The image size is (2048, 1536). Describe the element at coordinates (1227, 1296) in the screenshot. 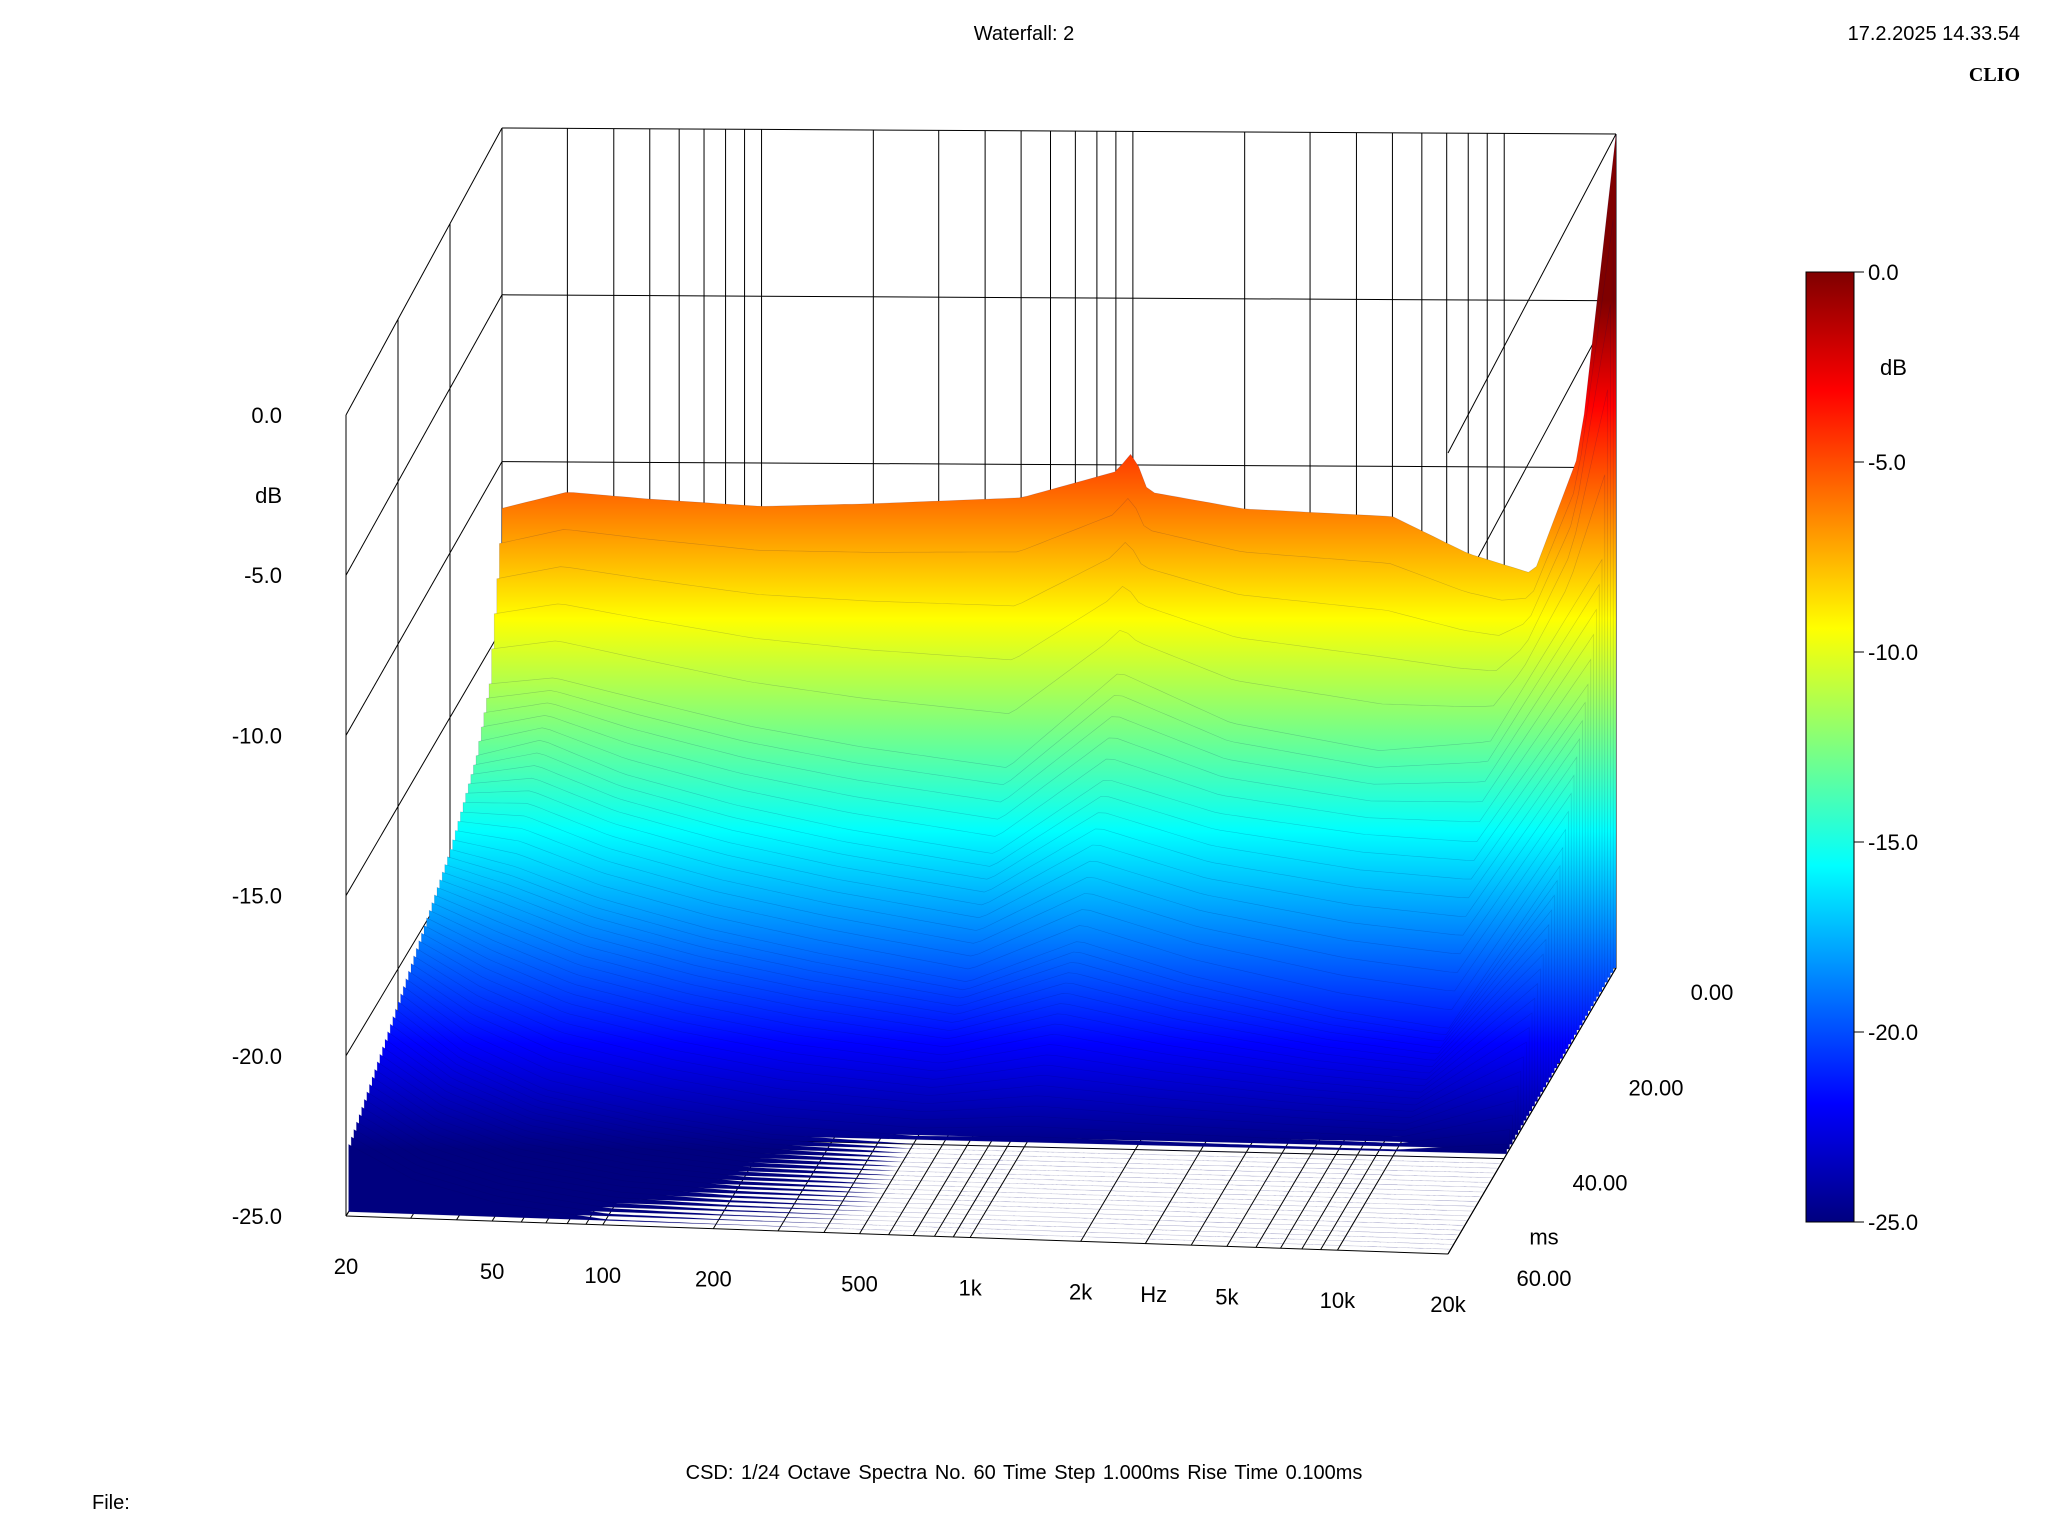

I see `x-tick-label: 5k` at that location.